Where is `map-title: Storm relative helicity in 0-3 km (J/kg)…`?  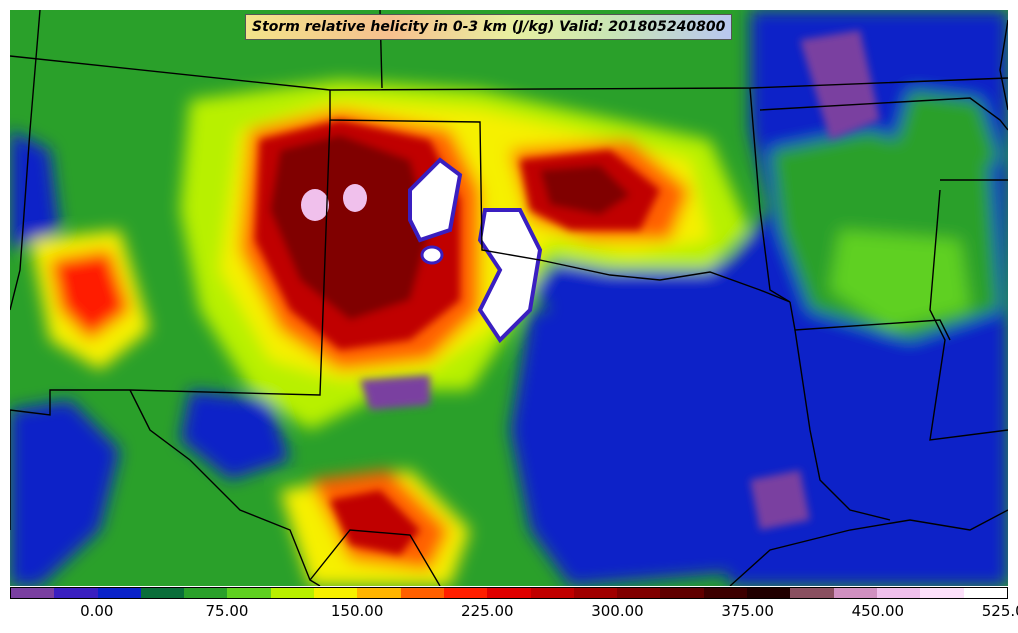 map-title: Storm relative helicity in 0-3 km (J/kg)… is located at coordinates (489, 27).